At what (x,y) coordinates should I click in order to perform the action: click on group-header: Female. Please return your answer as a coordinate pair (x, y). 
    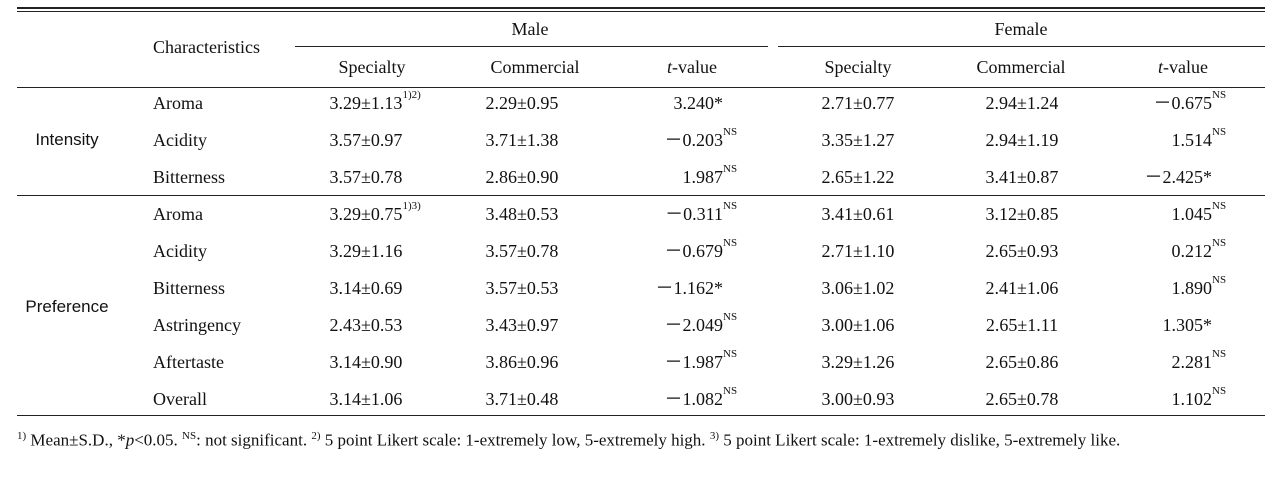
    Looking at the image, I should click on (1021, 29).